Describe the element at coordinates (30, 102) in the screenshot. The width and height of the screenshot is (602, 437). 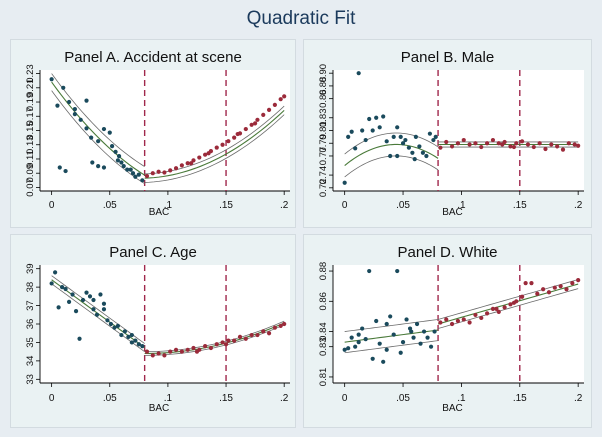
I see `y-tick-label: 0.19` at that location.